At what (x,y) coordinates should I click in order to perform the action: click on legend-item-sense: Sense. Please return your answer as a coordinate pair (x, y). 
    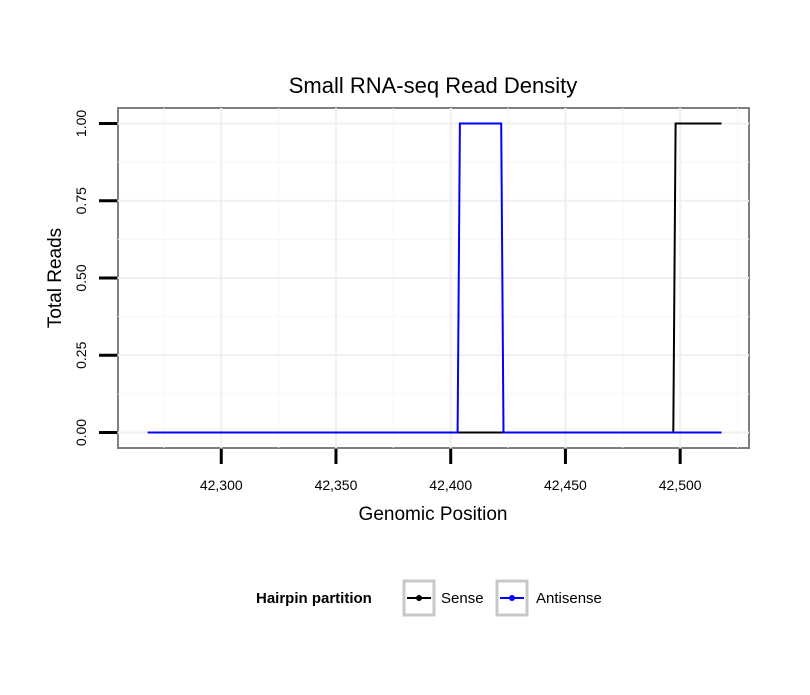
    Looking at the image, I should click on (443, 598).